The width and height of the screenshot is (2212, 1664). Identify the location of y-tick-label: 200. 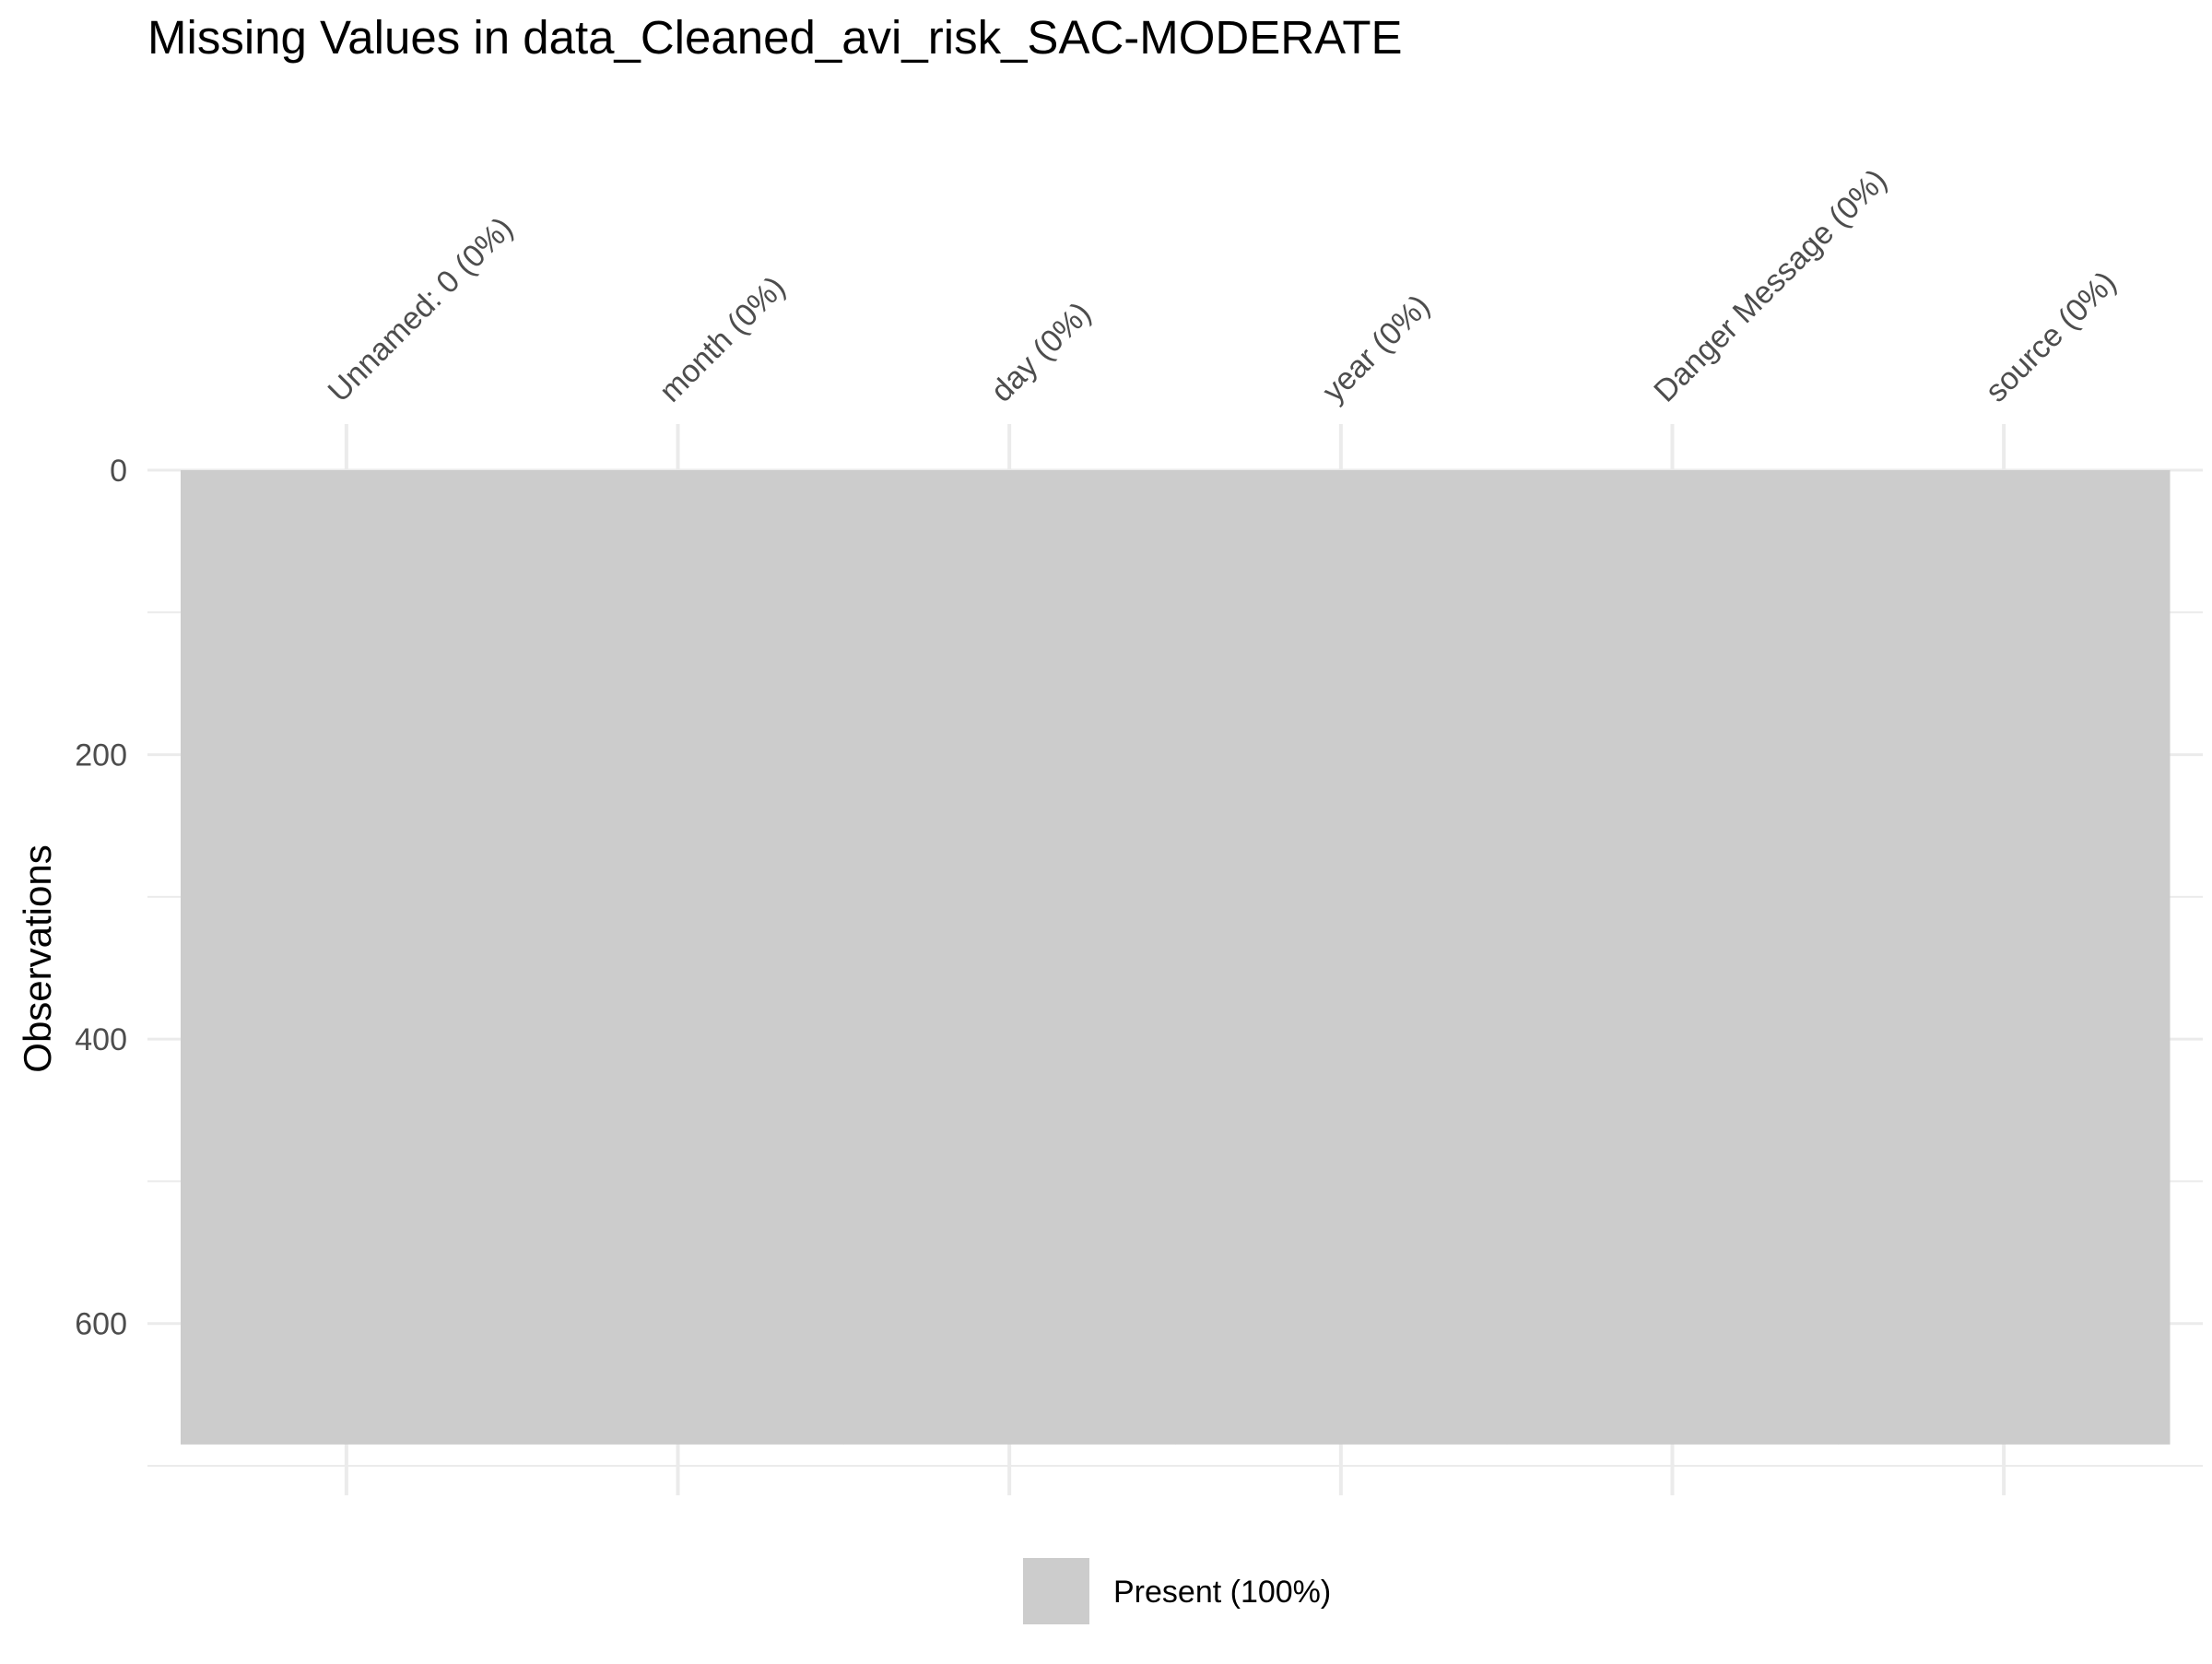
(101, 755).